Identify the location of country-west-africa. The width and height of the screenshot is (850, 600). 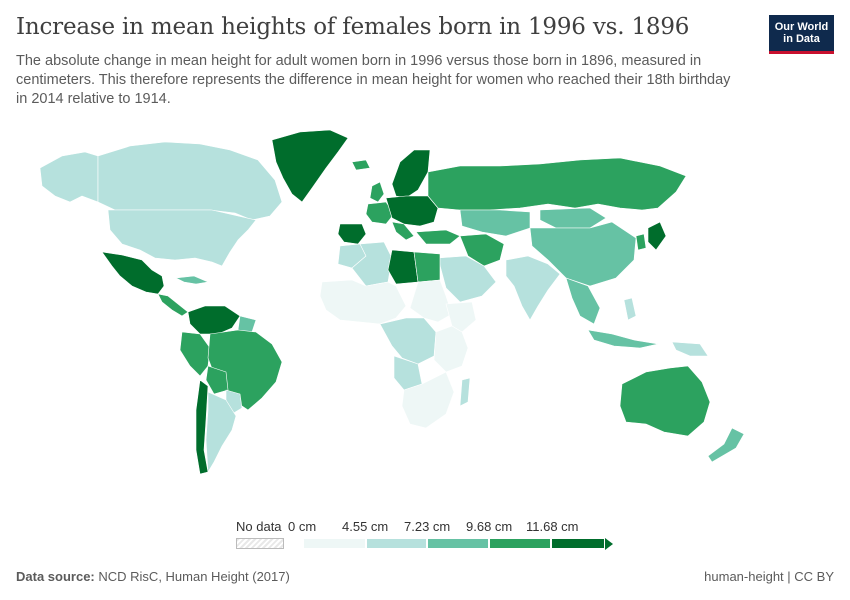
(363, 302).